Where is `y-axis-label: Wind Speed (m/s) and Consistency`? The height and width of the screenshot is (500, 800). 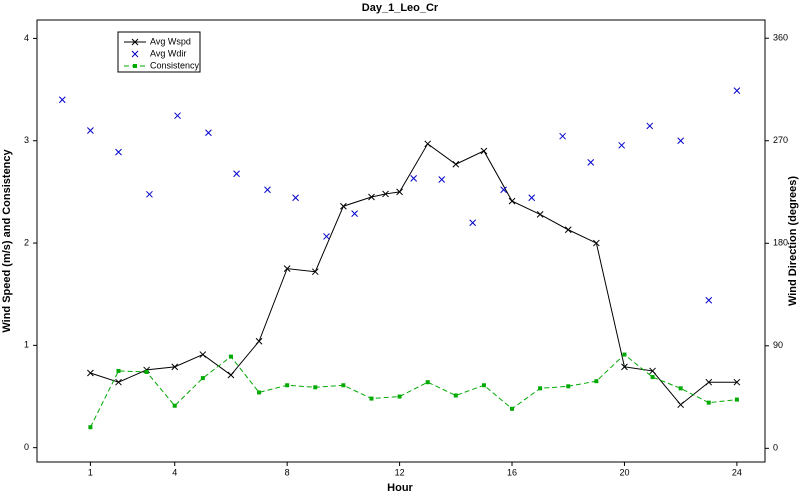 y-axis-label: Wind Speed (m/s) and Consistency is located at coordinates (7, 240).